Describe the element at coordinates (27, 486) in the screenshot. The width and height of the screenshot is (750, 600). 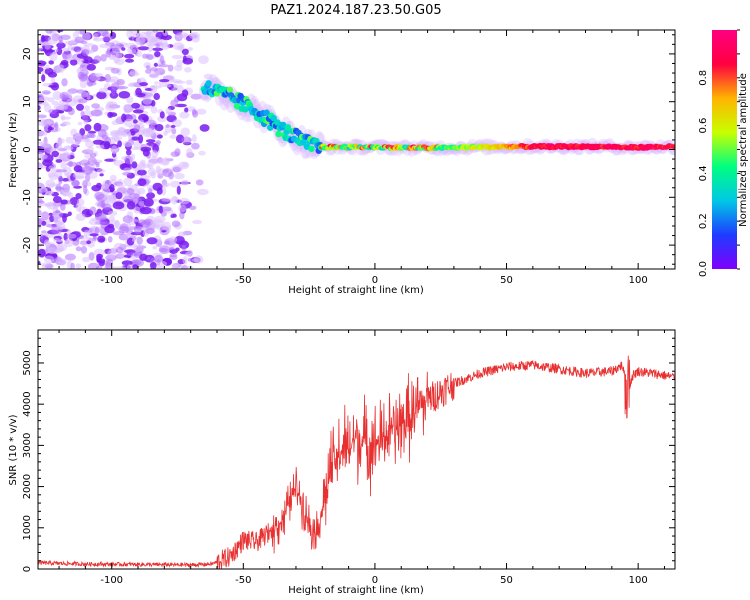
I see `y-tick-label: 2000` at that location.